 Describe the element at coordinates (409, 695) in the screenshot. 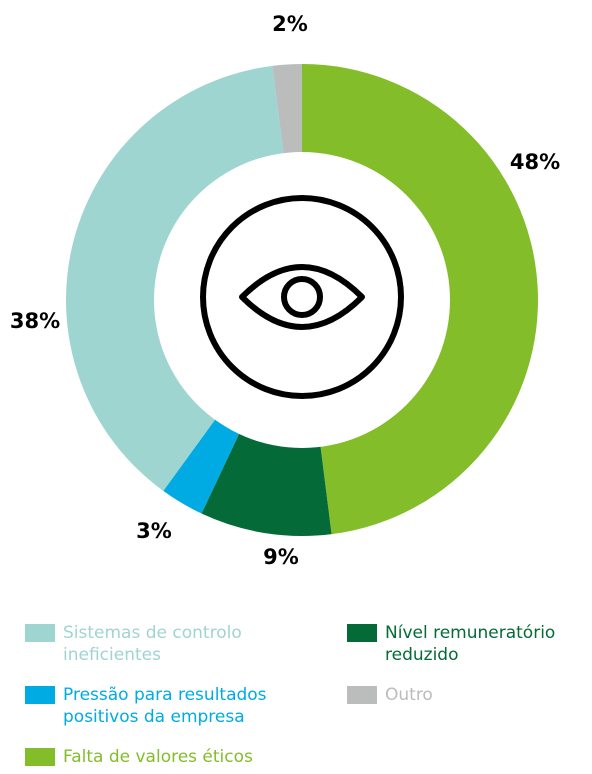

I see `legend-label: Outro` at that location.